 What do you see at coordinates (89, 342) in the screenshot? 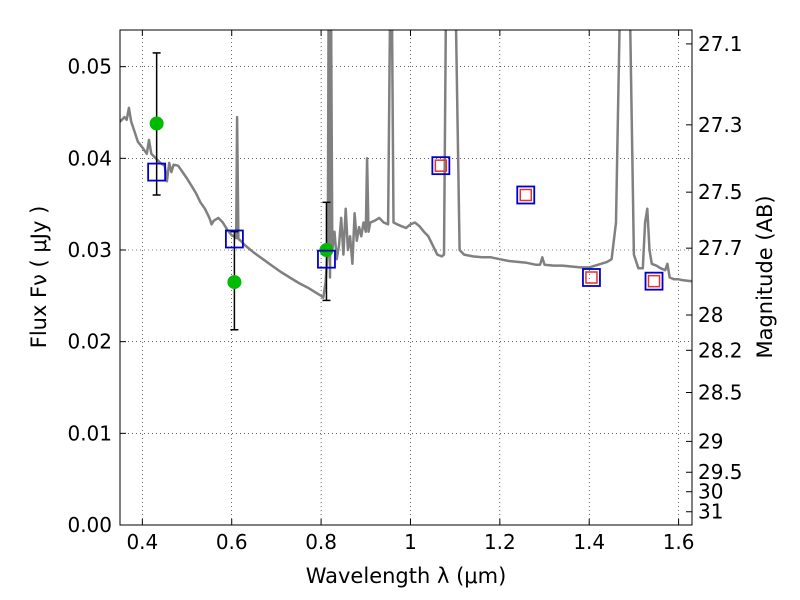
I see `y-tick-label: 0.02` at bounding box center [89, 342].